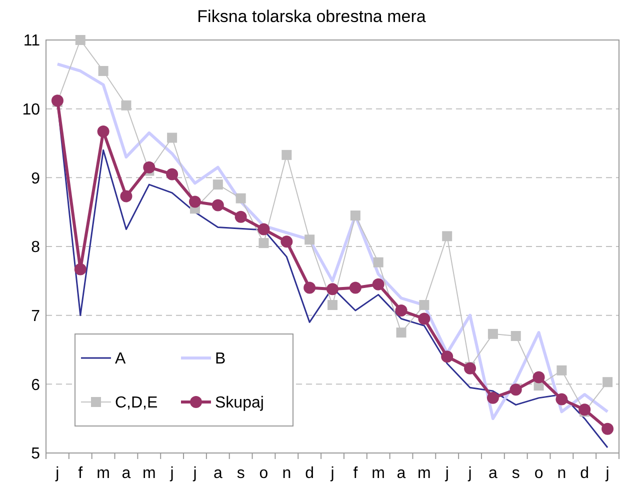 The height and width of the screenshot is (493, 623). Describe the element at coordinates (311, 16) in the screenshot. I see `chart-title: Fiksna tolarska obrestna mera` at that location.